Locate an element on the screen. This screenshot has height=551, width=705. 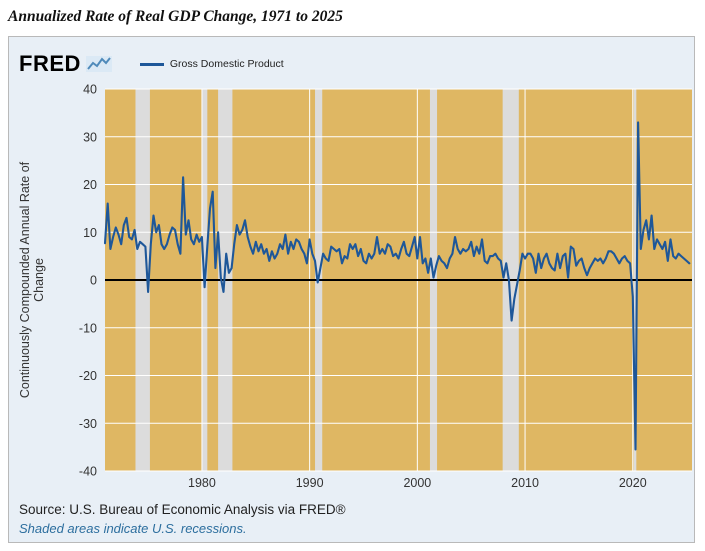
x-tick-label: 2000 is located at coordinates (417, 483).